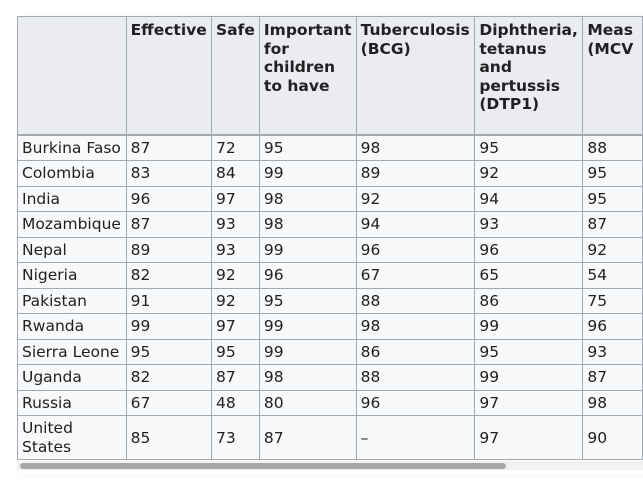 This screenshot has width=643, height=480. Describe the element at coordinates (529, 76) in the screenshot. I see `header-diphtheria: Diphtheria, tetanus and pertussis (DTP1)` at that location.